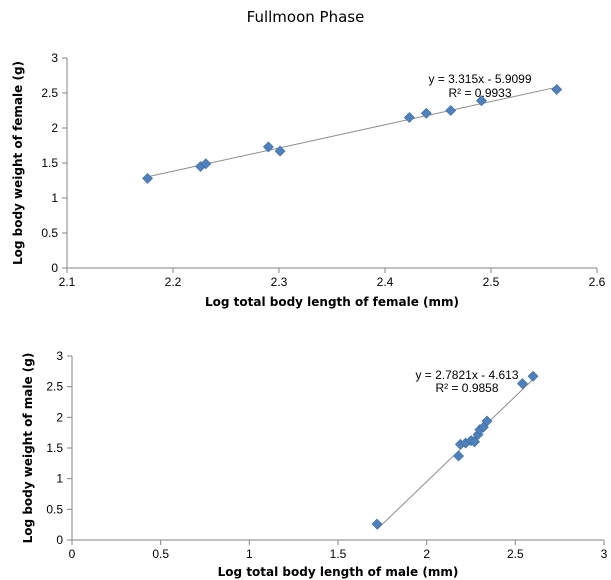  Describe the element at coordinates (18, 163) in the screenshot. I see `y-axis-label: Log body weight of female (g)` at that location.